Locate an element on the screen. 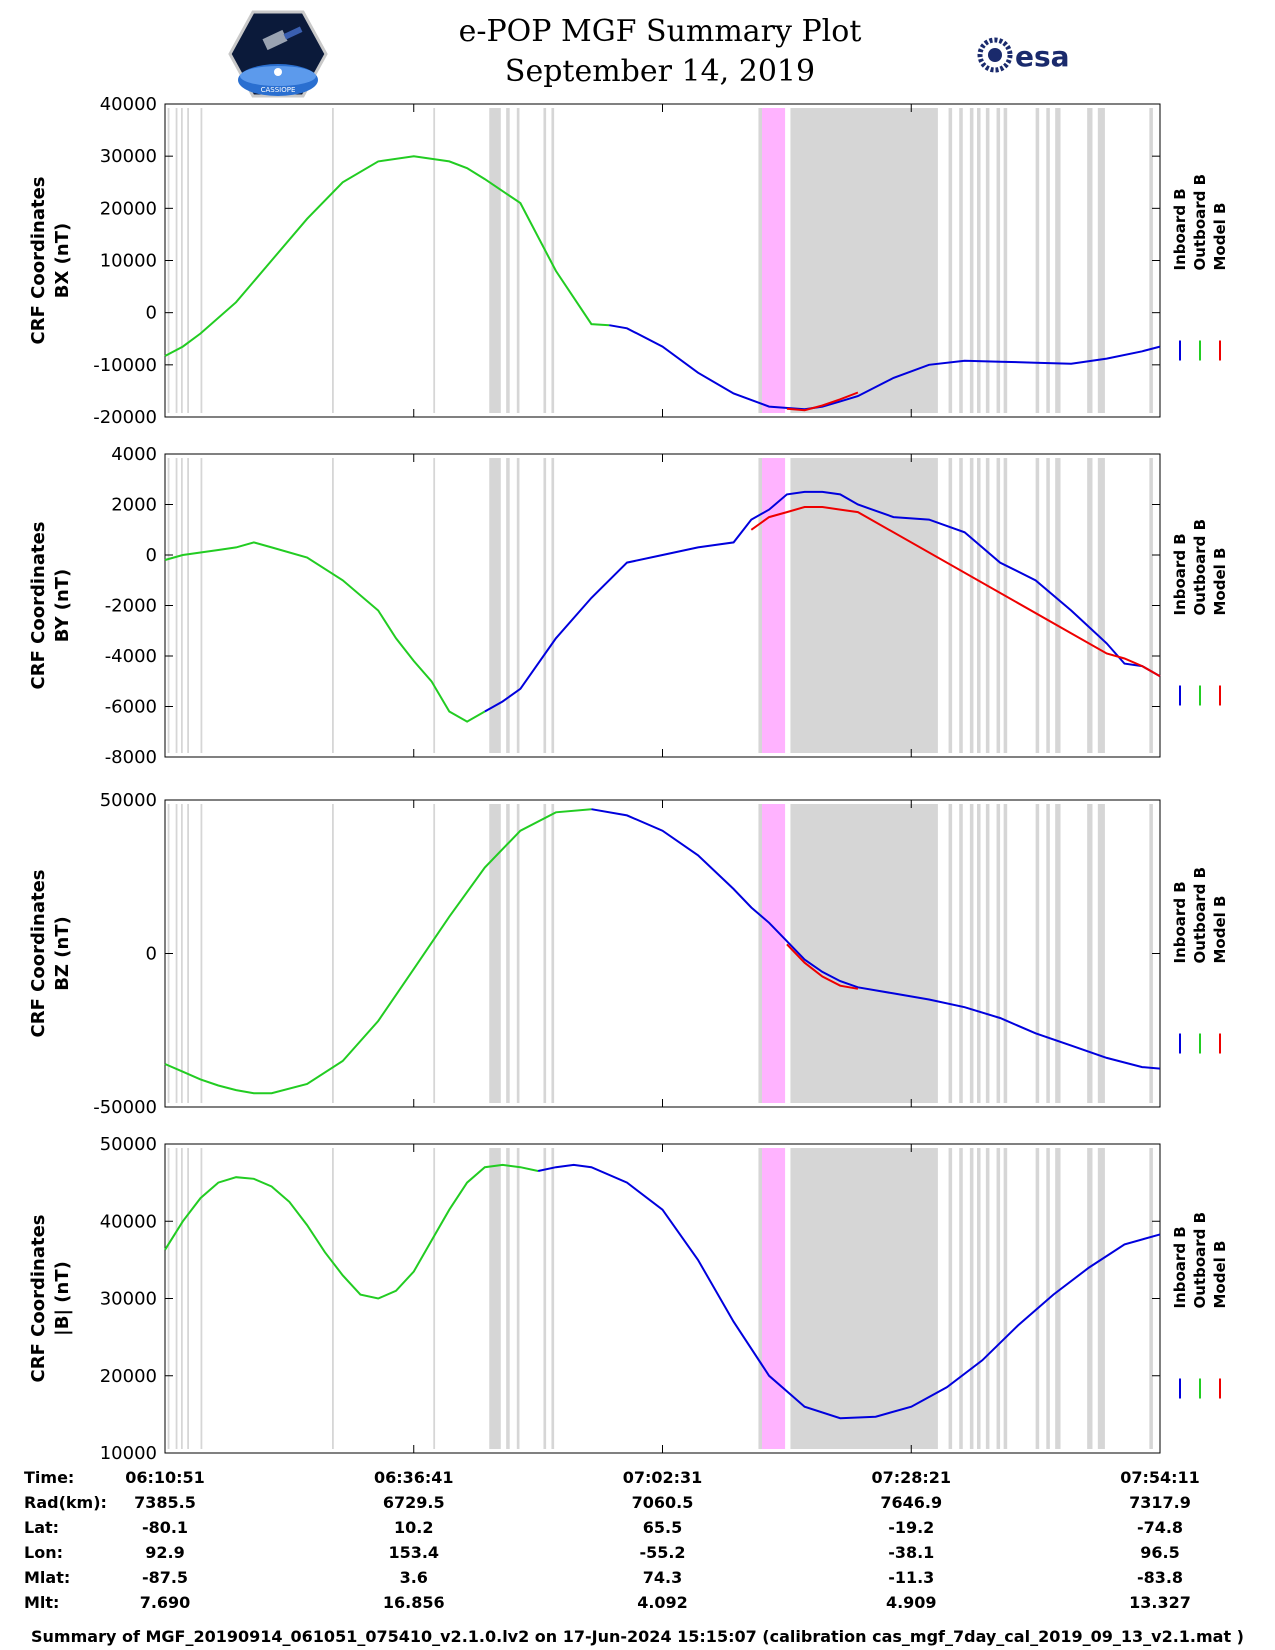 This screenshot has height=1650, width=1275. info-cell: 4.909 is located at coordinates (911, 1602).